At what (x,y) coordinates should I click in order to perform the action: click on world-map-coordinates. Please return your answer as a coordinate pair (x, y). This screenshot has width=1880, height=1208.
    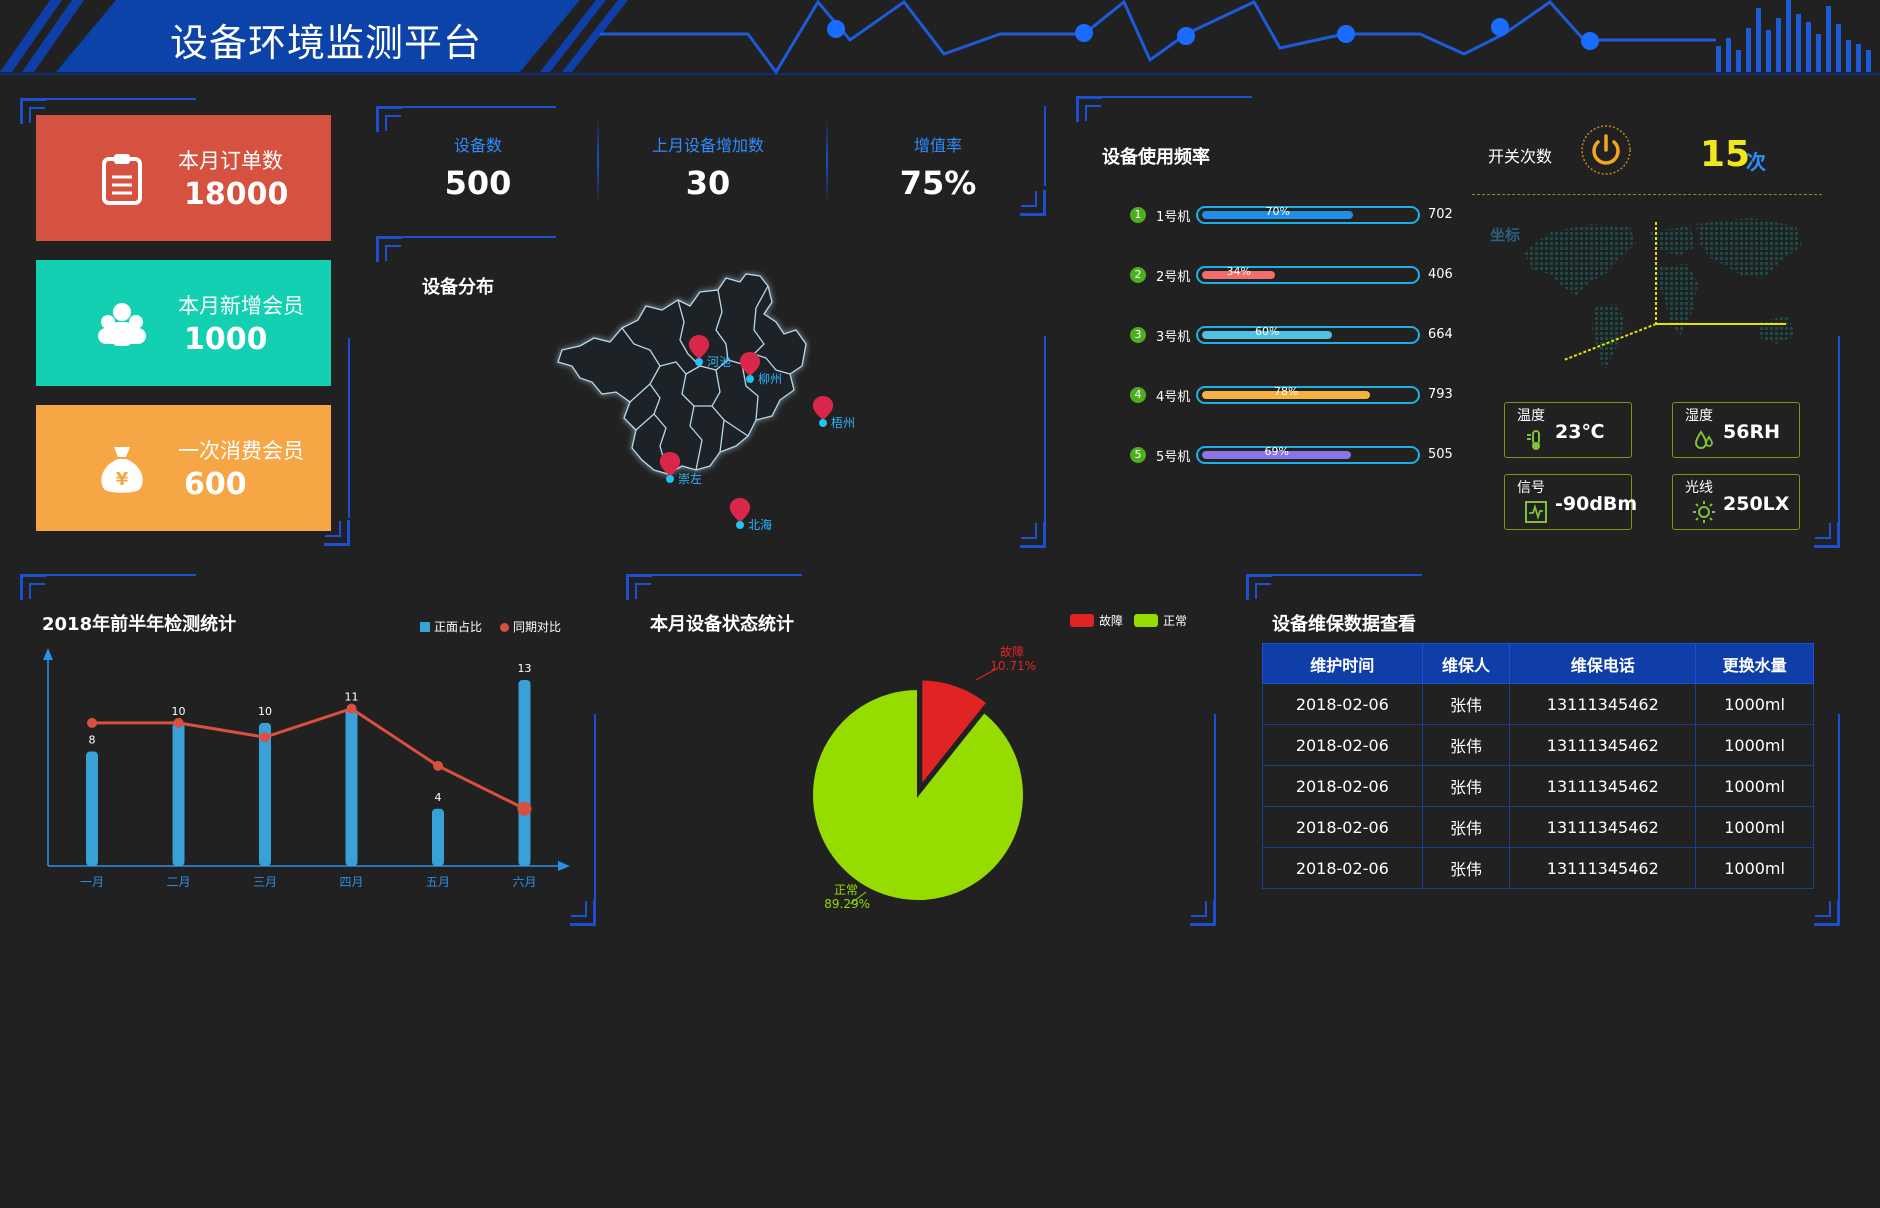
    Looking at the image, I should click on (1663, 295).